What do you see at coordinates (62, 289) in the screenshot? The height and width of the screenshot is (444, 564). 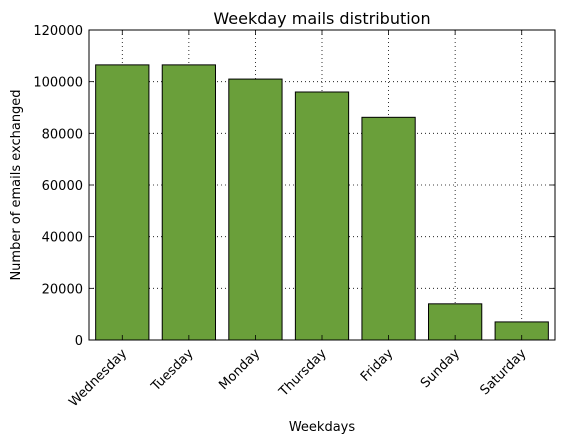 I see `y-tick-label: 20000` at bounding box center [62, 289].